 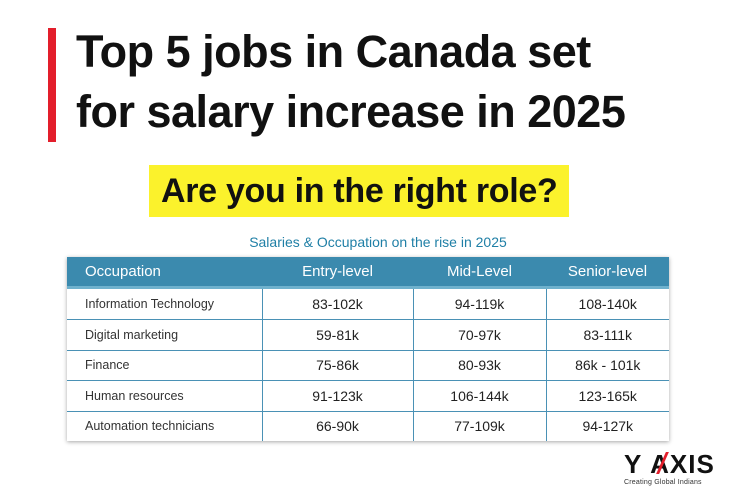 I want to click on logo-tagline: Creating Global Indians, so click(x=663, y=482).